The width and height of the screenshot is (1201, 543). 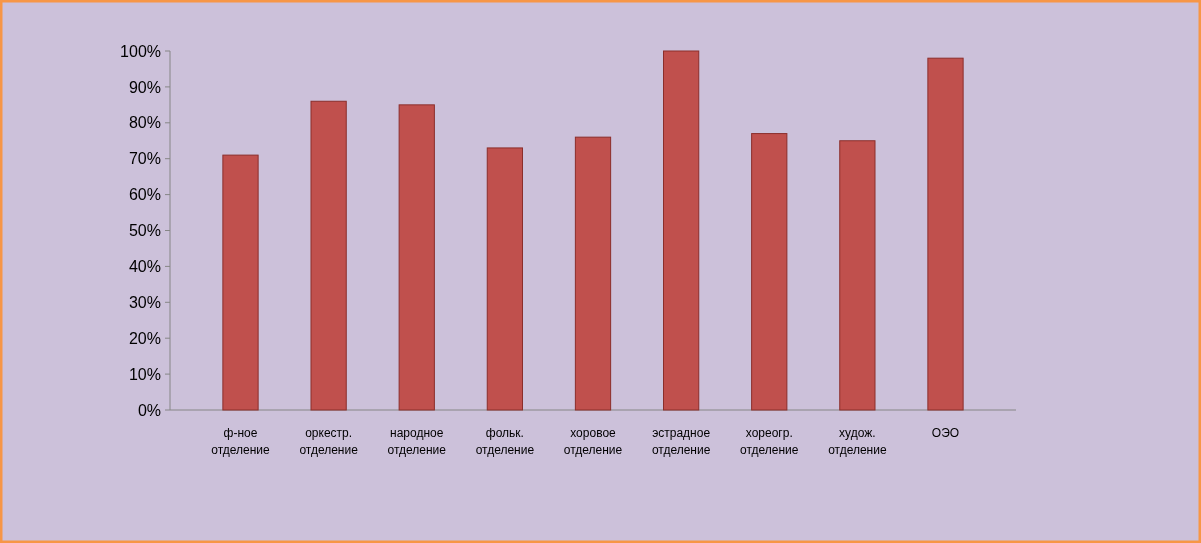 I want to click on y-tick-label: 90%, so click(x=144, y=87).